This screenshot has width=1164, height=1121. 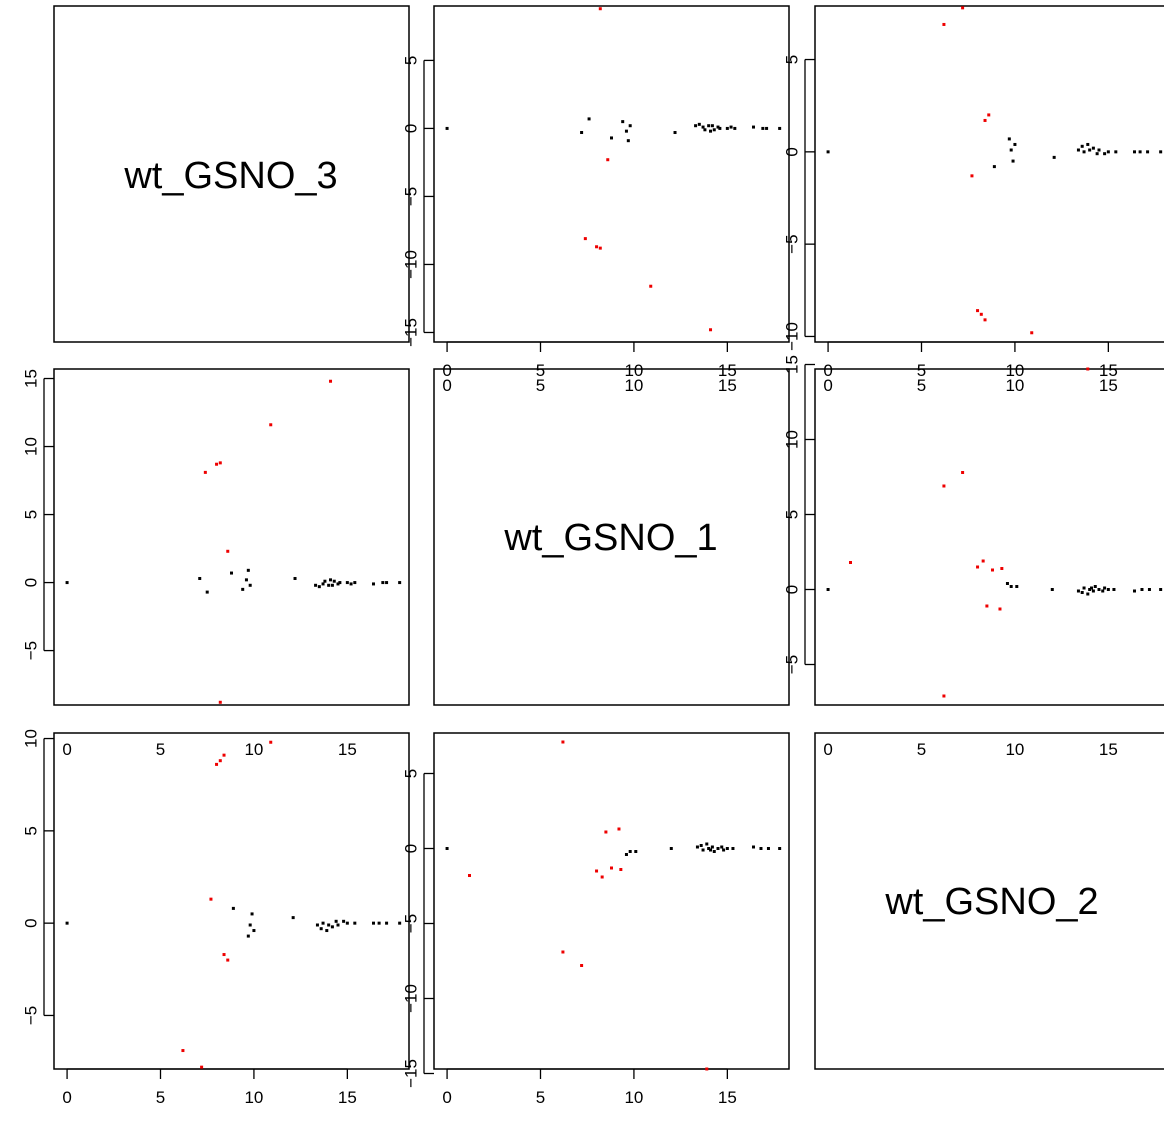 I want to click on point-p21-n23, so click(x=383, y=583).